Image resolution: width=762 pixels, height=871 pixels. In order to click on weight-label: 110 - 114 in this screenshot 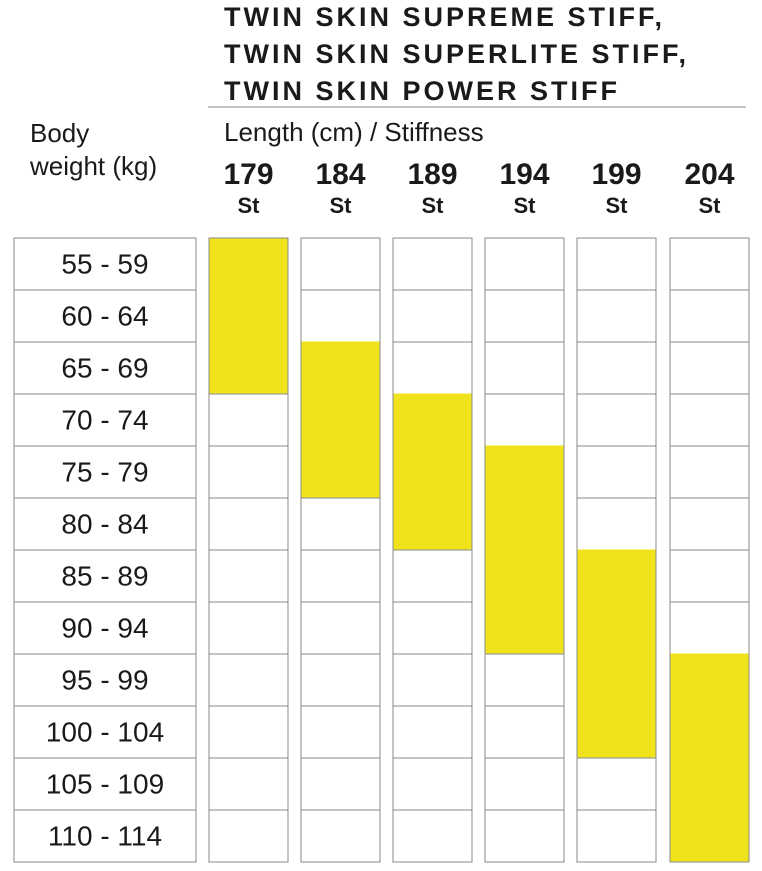, I will do `click(105, 835)`.